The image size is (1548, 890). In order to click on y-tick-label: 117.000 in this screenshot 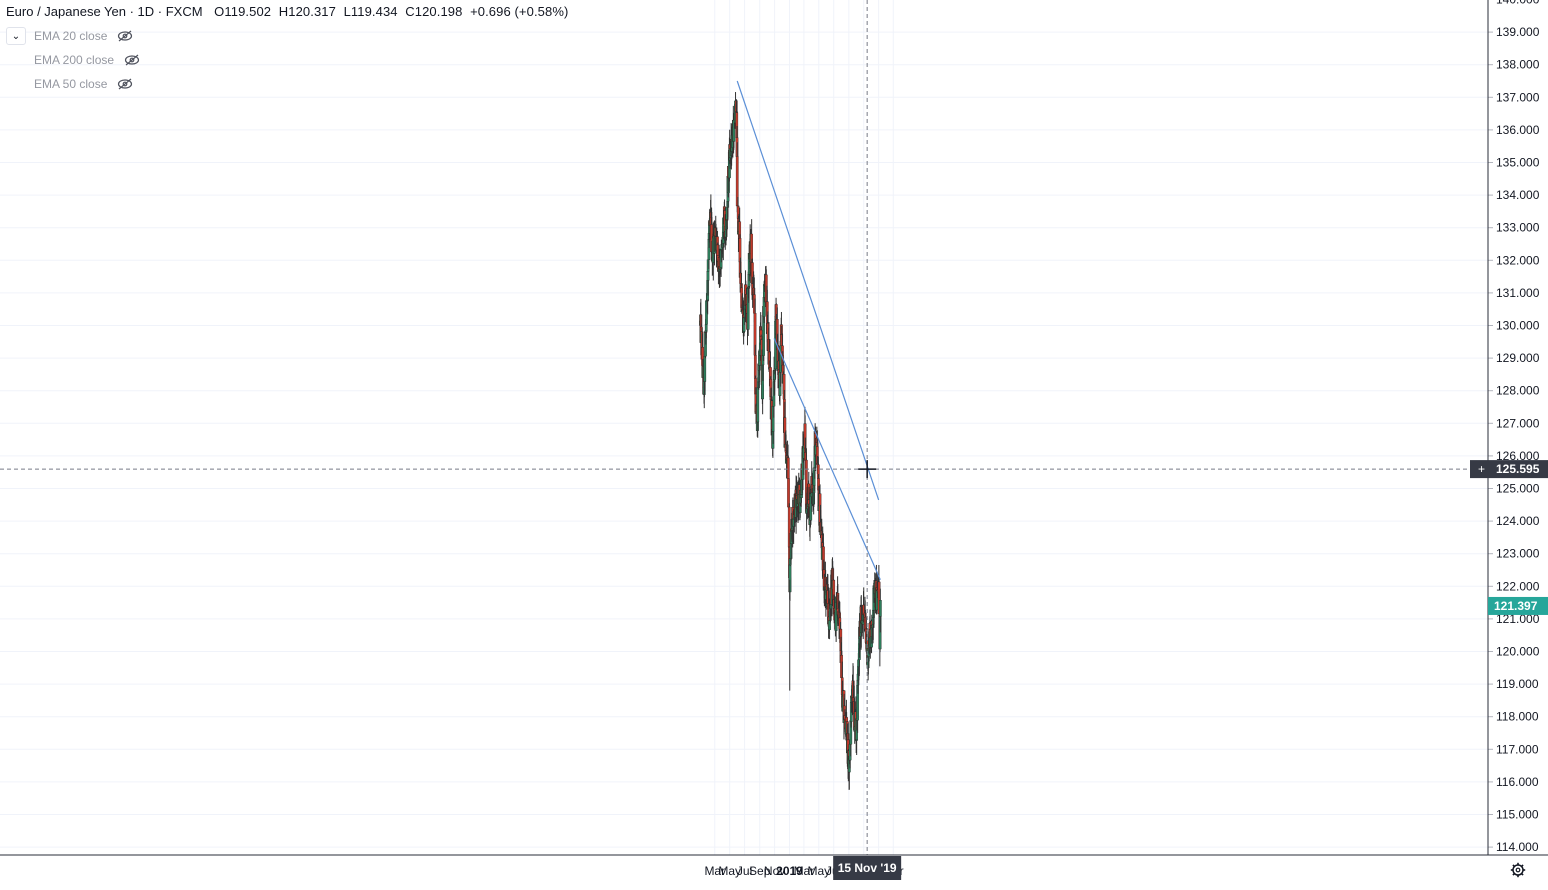, I will do `click(1517, 749)`.